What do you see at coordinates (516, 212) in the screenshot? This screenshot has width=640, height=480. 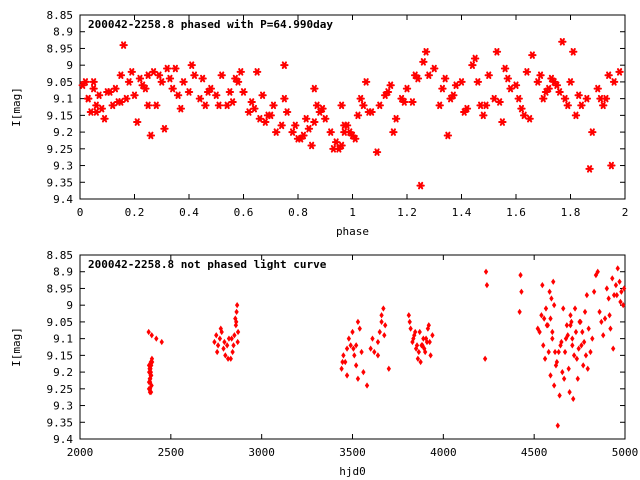 I see `x-tick-label: 1.6` at bounding box center [516, 212].